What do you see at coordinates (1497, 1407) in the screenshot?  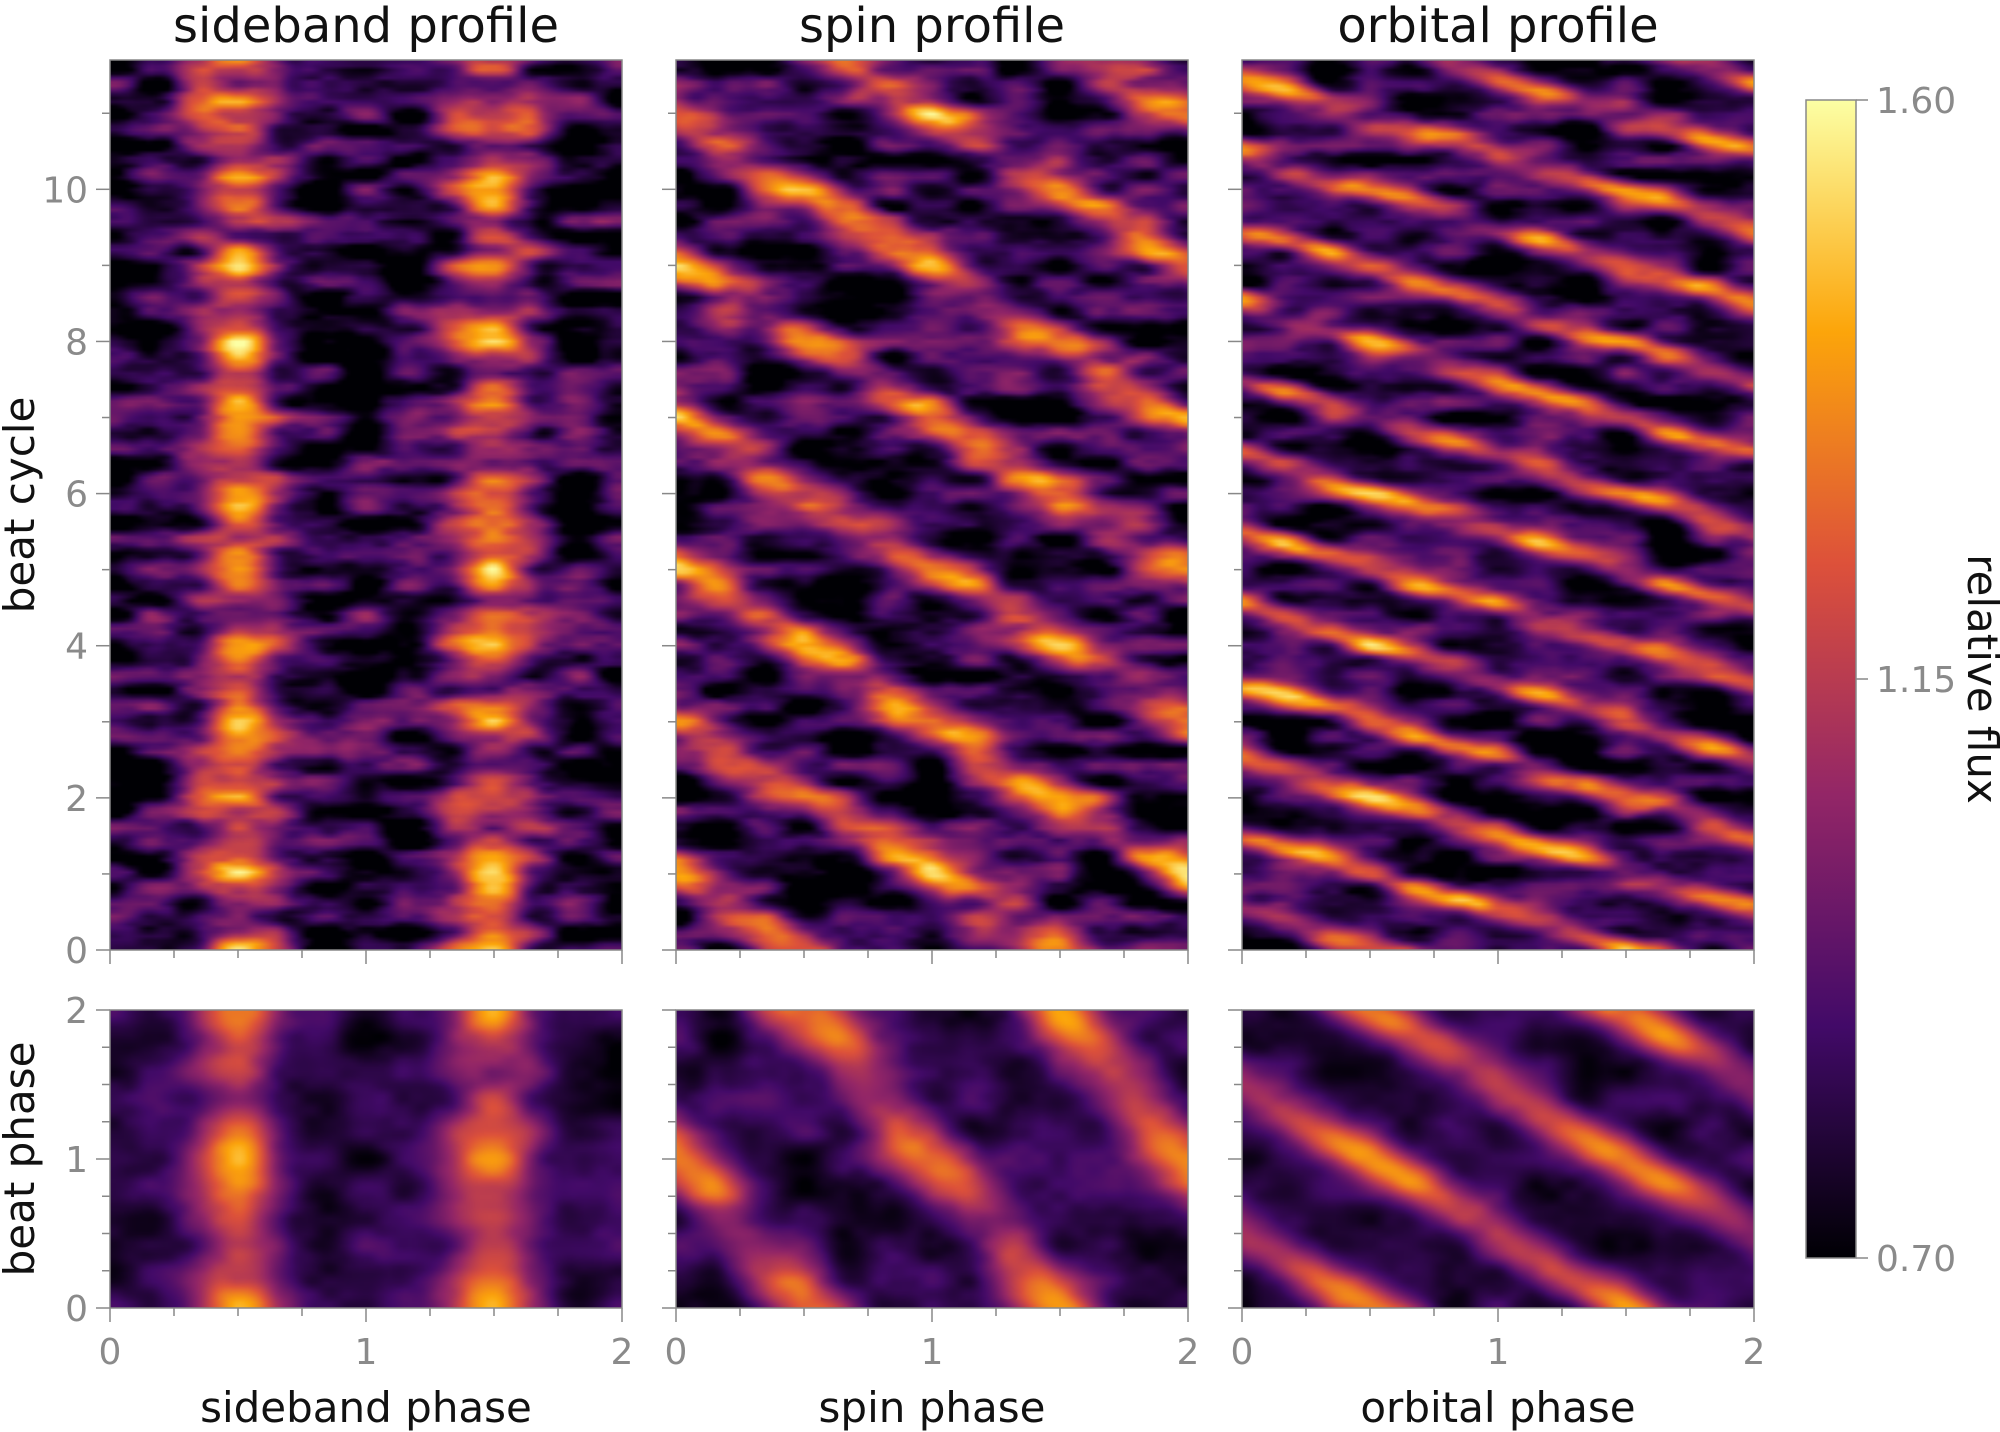 I see `x-axis-label: orbital phase` at bounding box center [1497, 1407].